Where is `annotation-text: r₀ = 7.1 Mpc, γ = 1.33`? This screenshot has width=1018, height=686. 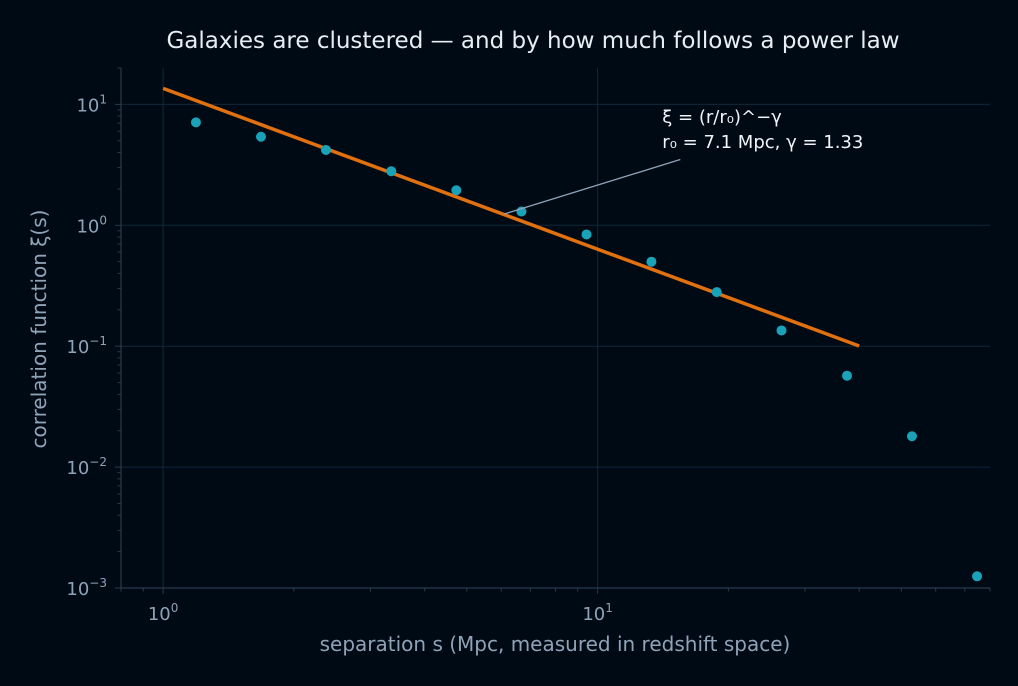 annotation-text: r₀ = 7.1 Mpc, γ = 1.33 is located at coordinates (762, 142).